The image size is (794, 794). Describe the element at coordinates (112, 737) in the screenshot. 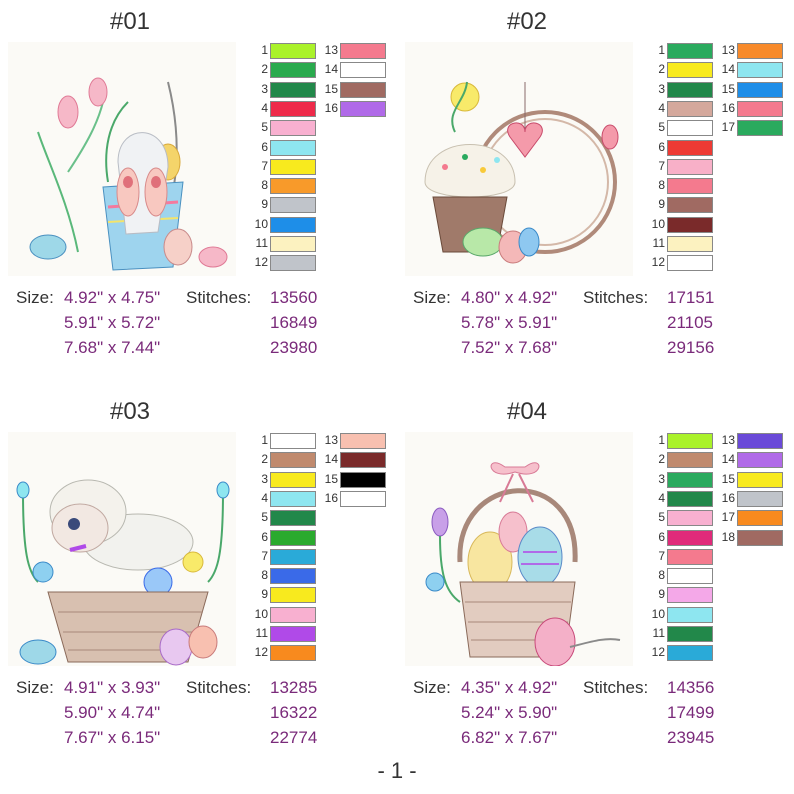

I see `size-value: 7.67" x 6.15"` at that location.